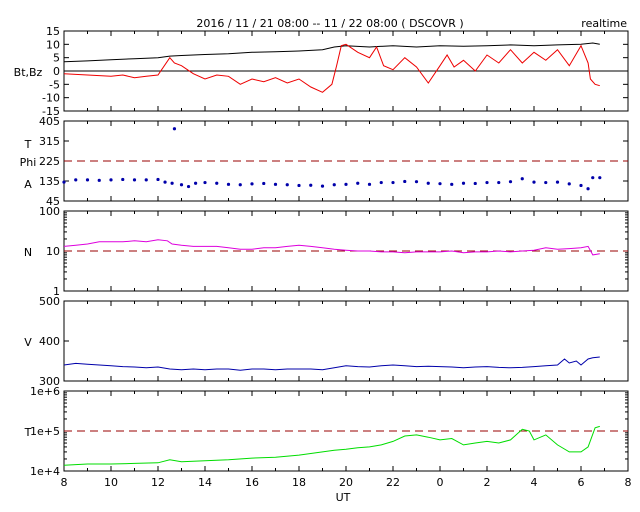 The width and height of the screenshot is (640, 512). I want to click on phi_angle-ytick-label: 135, so click(49, 181).